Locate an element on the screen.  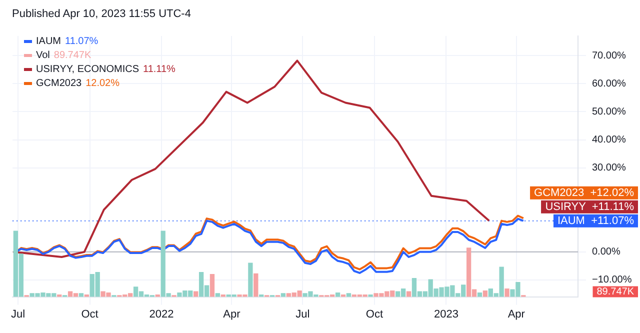
y-tick-label: 30.00% is located at coordinates (609, 168).